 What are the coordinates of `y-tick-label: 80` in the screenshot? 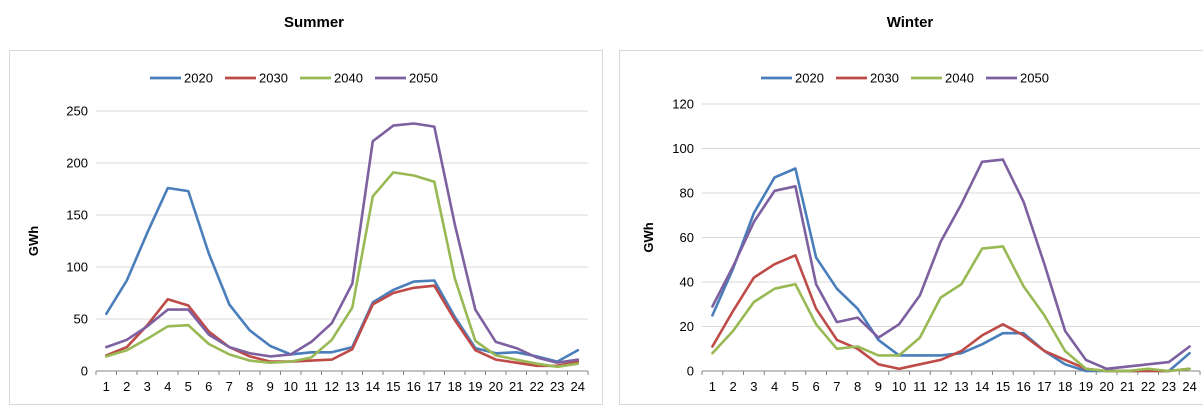 It's located at (687, 193).